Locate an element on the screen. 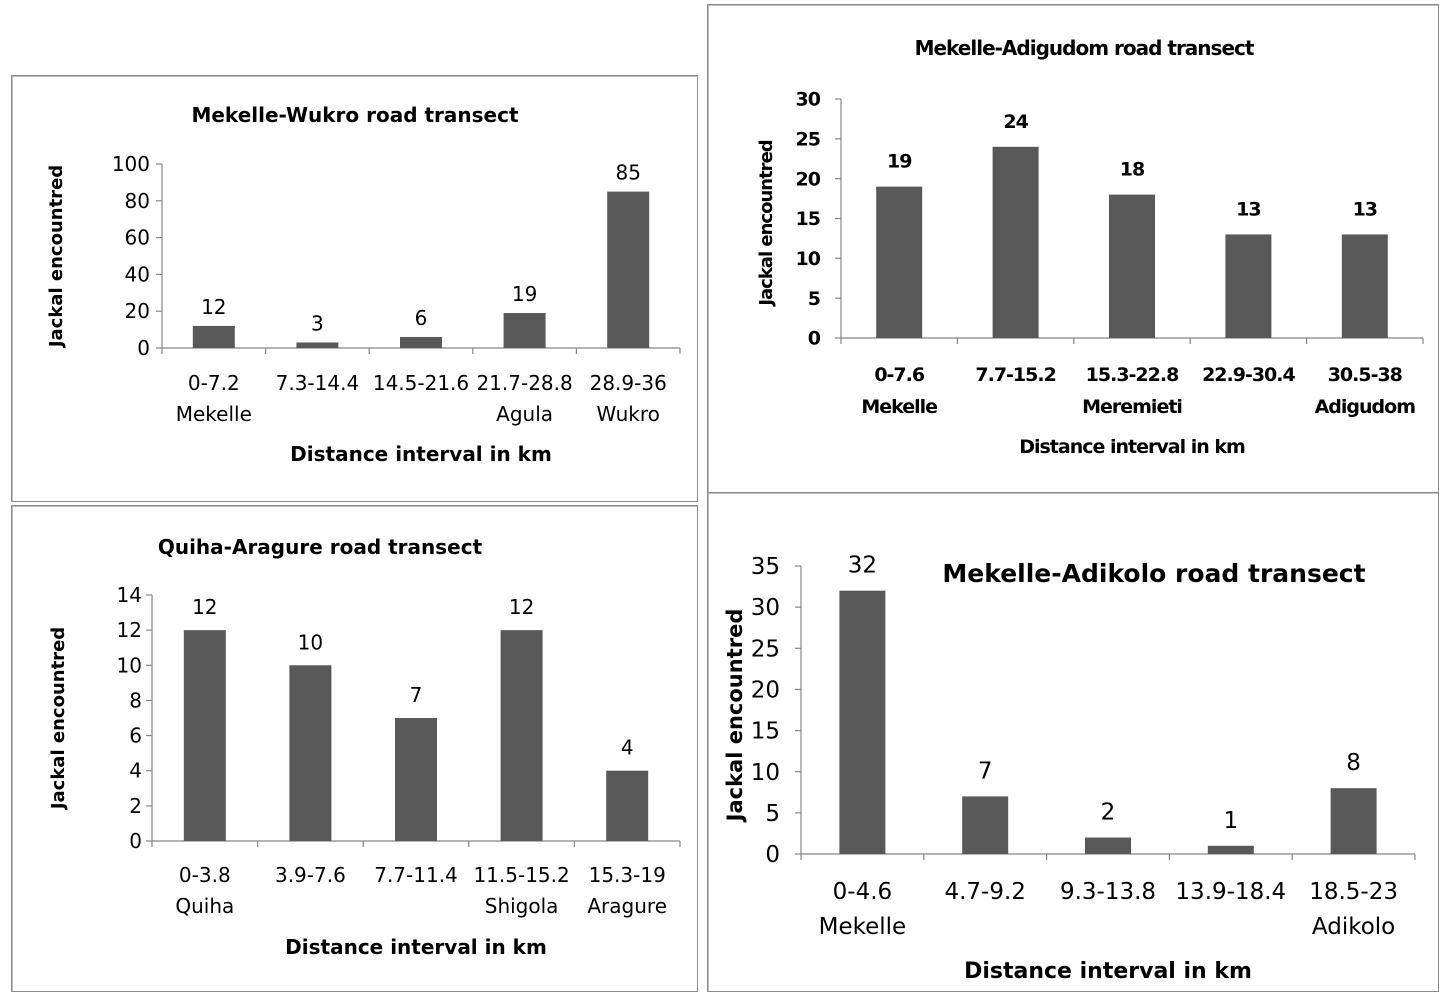 The image size is (1439, 993). data-label: 85 is located at coordinates (627, 173).